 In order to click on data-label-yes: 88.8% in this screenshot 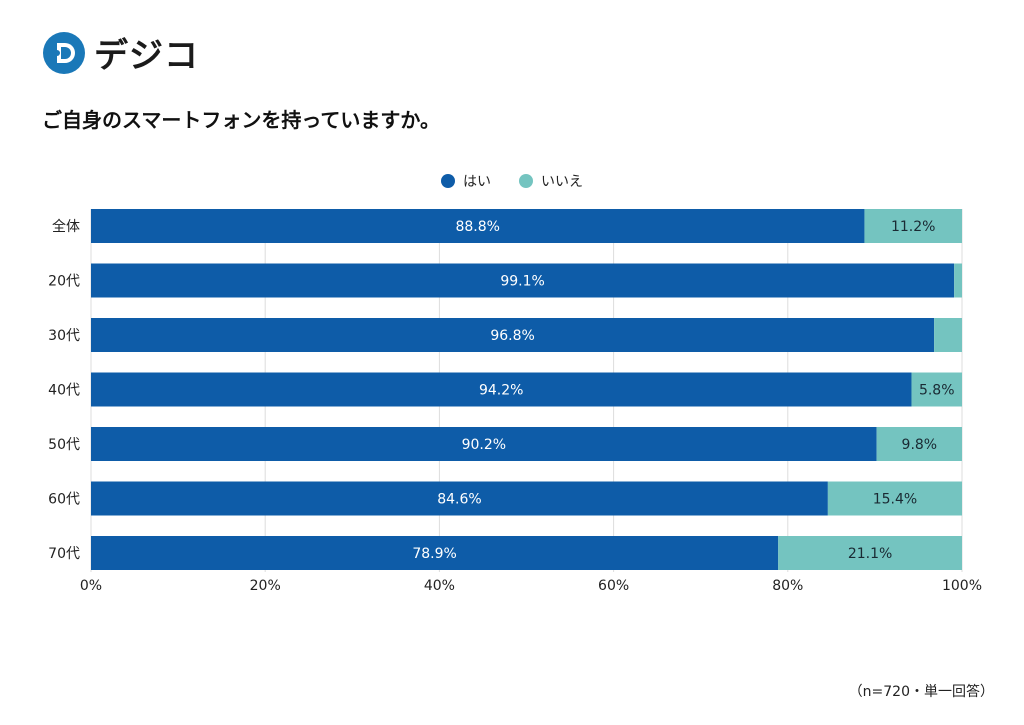, I will do `click(477, 227)`.